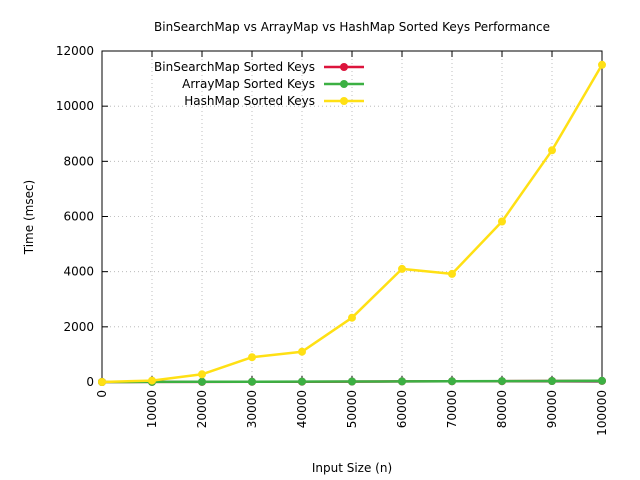 Image resolution: width=640 pixels, height=480 pixels. Describe the element at coordinates (75, 51) in the screenshot. I see `y-tick-label: 12000` at that location.